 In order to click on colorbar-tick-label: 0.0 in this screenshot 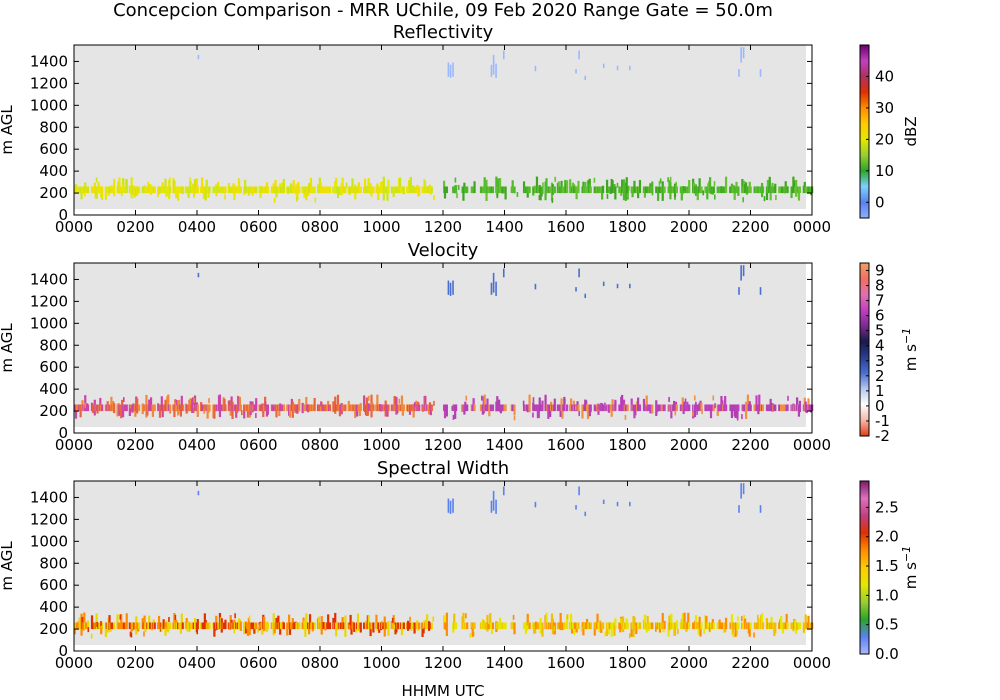, I will do `click(887, 654)`.